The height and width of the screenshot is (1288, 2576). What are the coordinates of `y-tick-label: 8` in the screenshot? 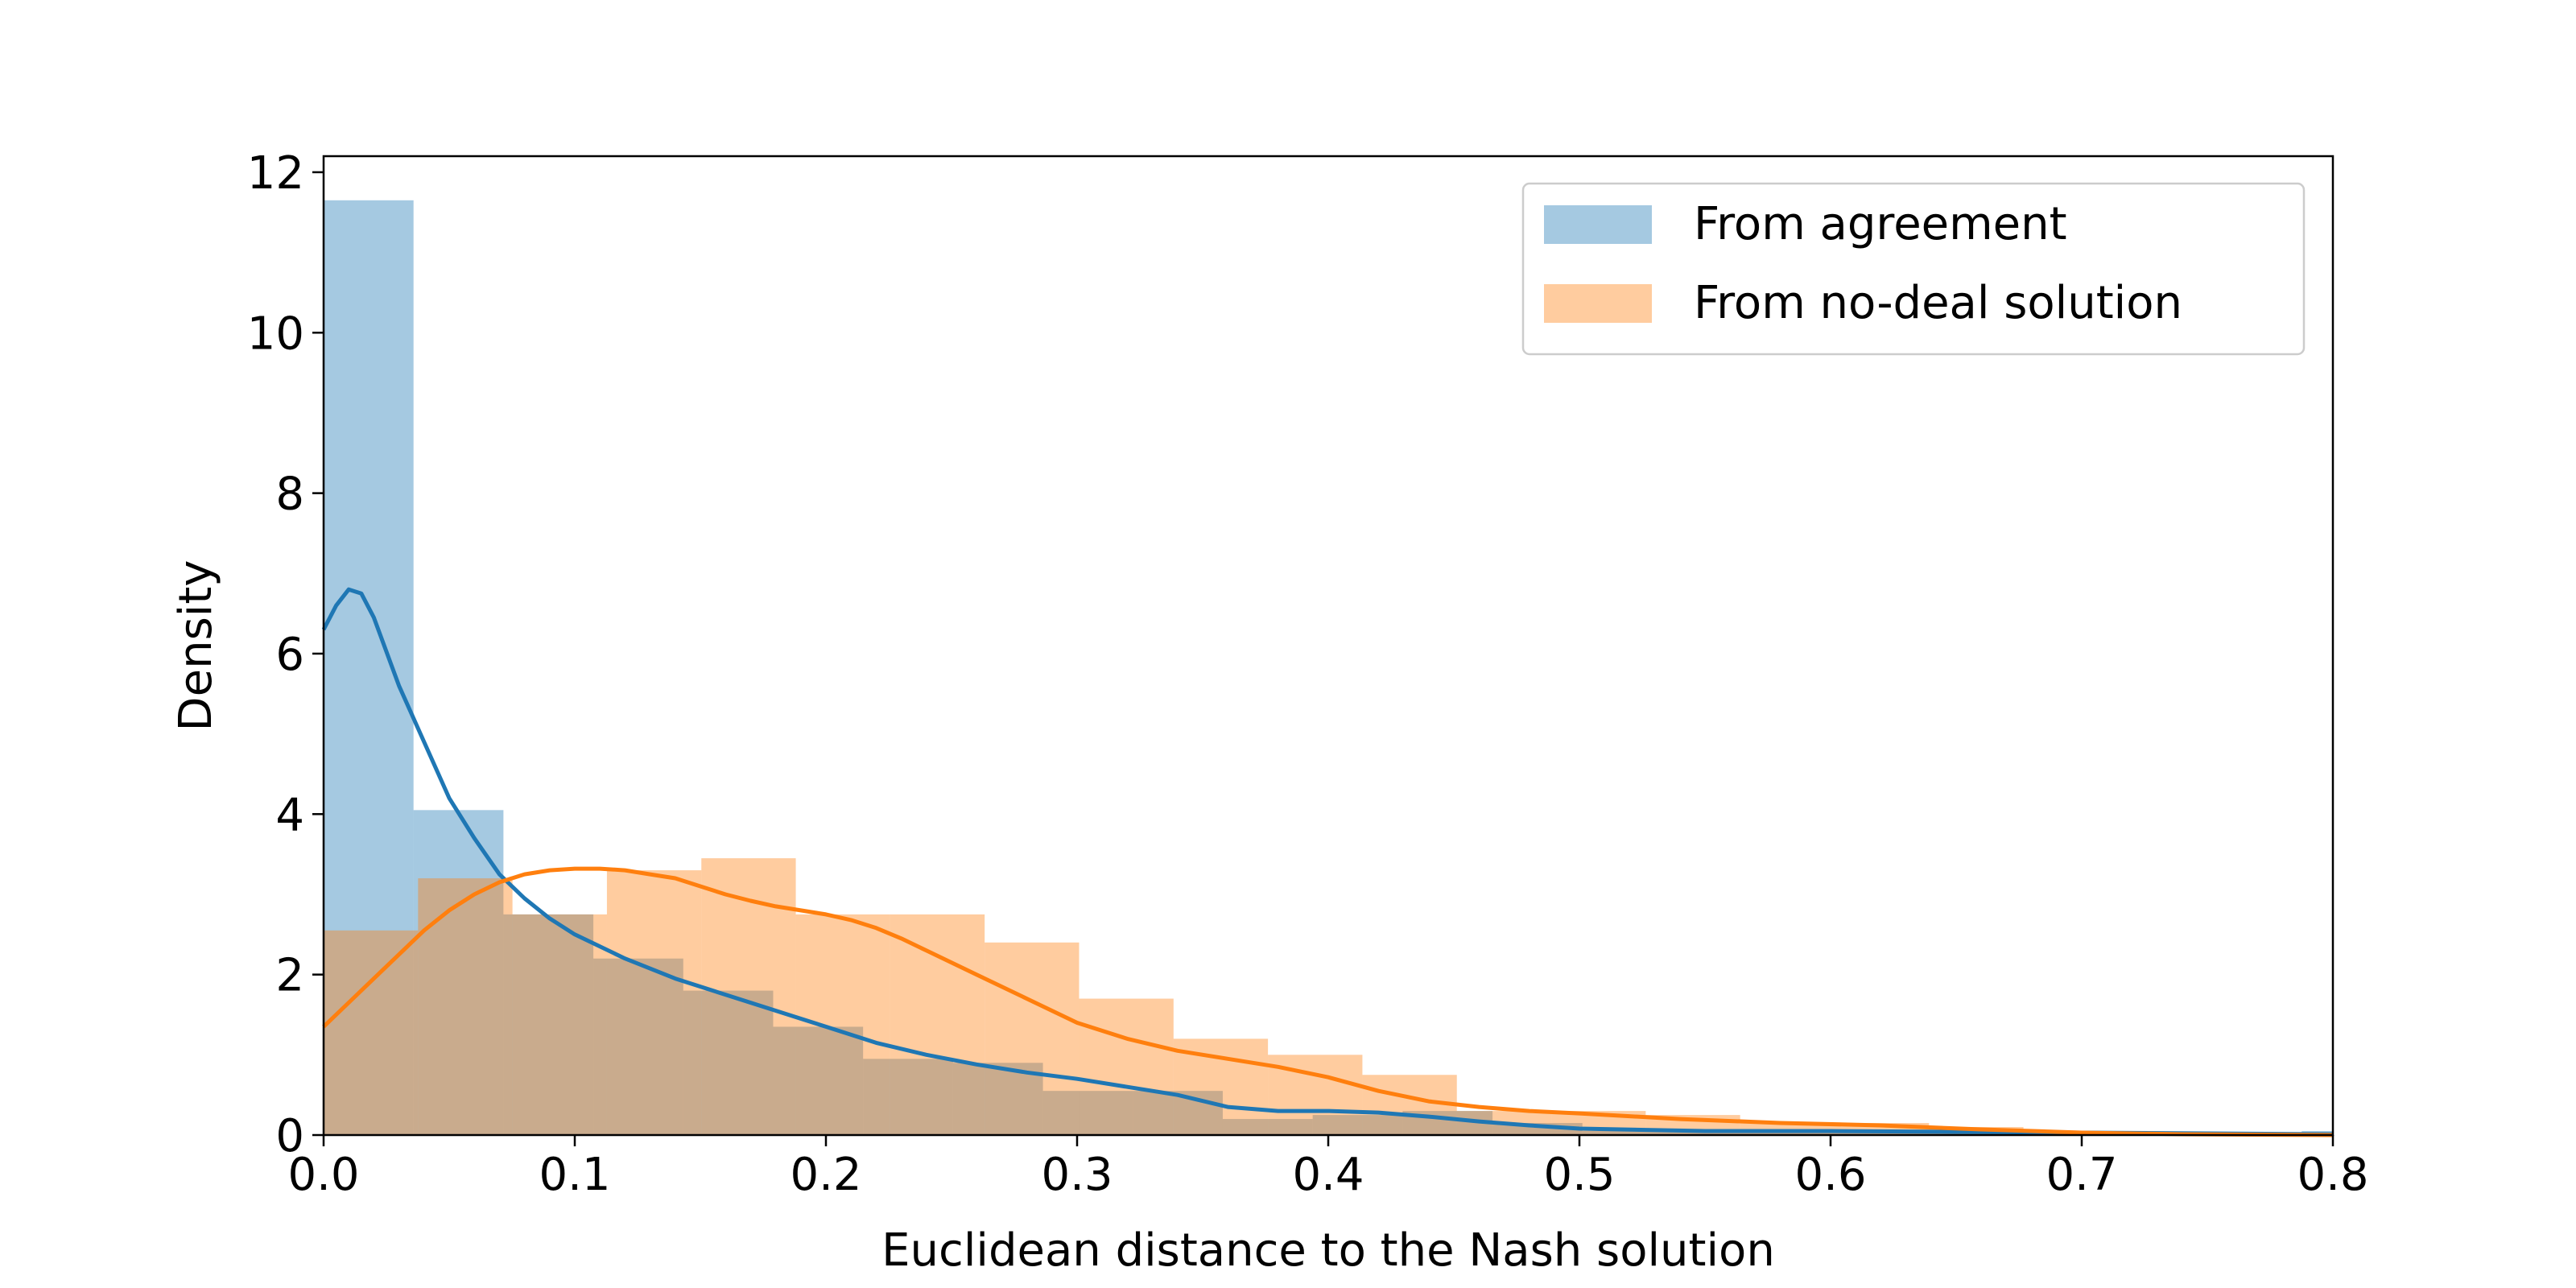 It's located at (289, 495).